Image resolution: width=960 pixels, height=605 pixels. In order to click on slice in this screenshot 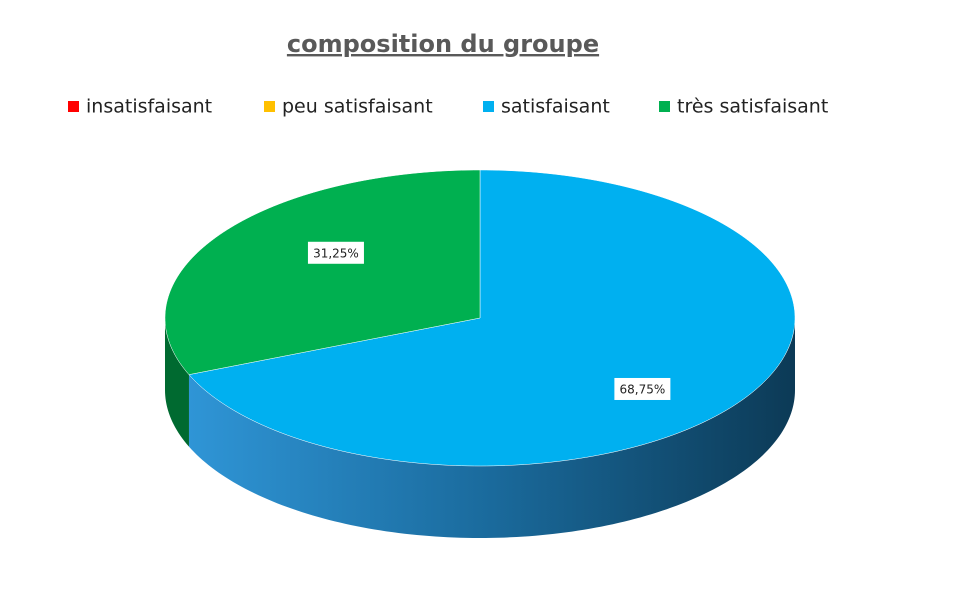, I will do `click(322, 272)`.